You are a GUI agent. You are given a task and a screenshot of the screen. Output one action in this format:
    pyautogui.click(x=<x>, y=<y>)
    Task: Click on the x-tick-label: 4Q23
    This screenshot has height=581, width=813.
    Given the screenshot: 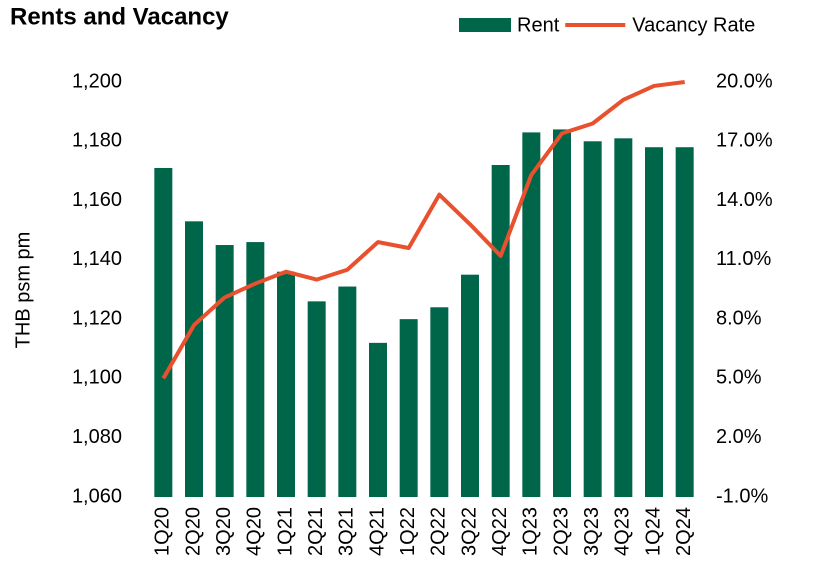 What is the action you would take?
    pyautogui.click(x=623, y=531)
    